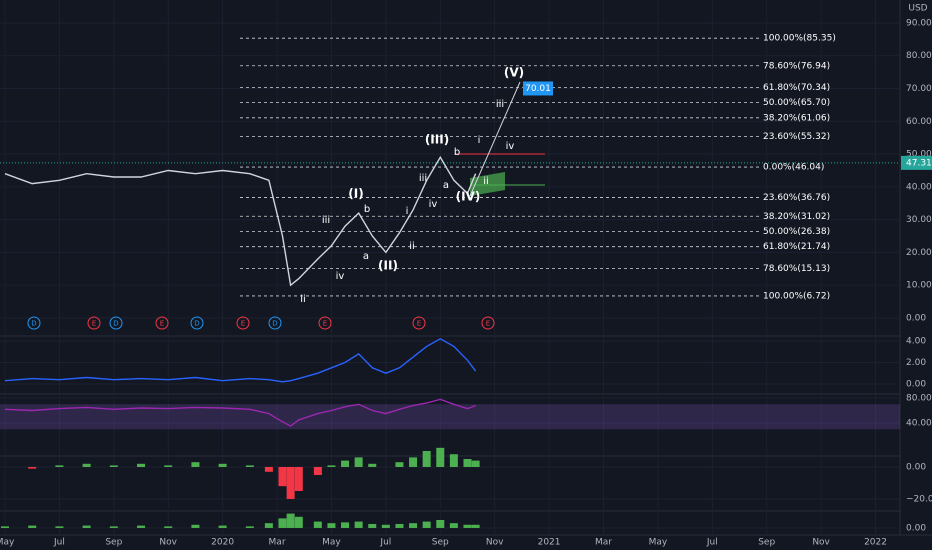 The image size is (932, 550). Describe the element at coordinates (796, 118) in the screenshot. I see `fib-label: 38.20%(61.06)` at that location.